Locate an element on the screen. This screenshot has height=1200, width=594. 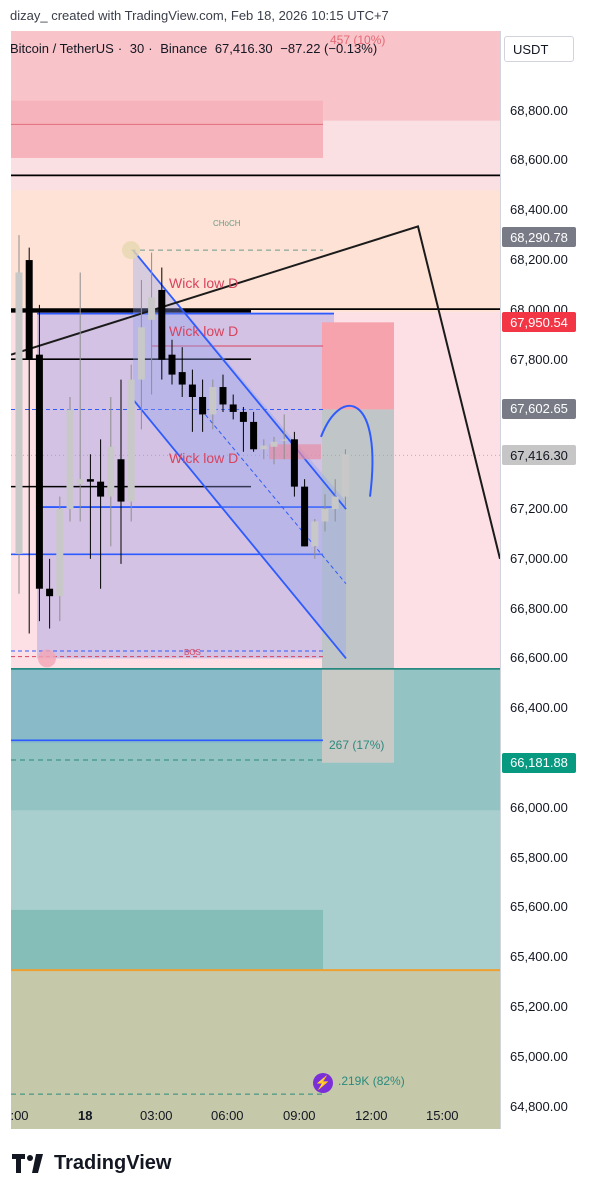
orange-zone is located at coordinates (255, 251).